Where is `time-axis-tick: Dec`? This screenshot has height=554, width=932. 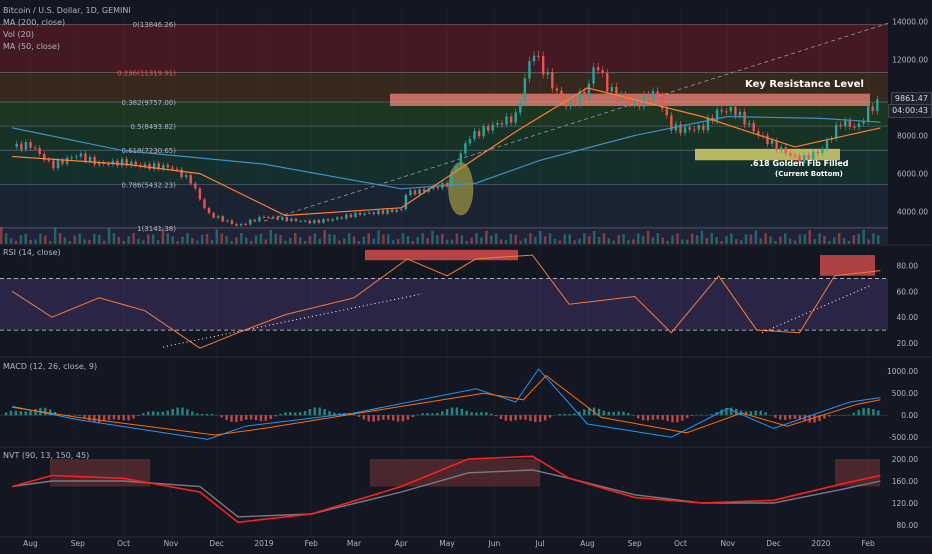 time-axis-tick: Dec is located at coordinates (216, 543).